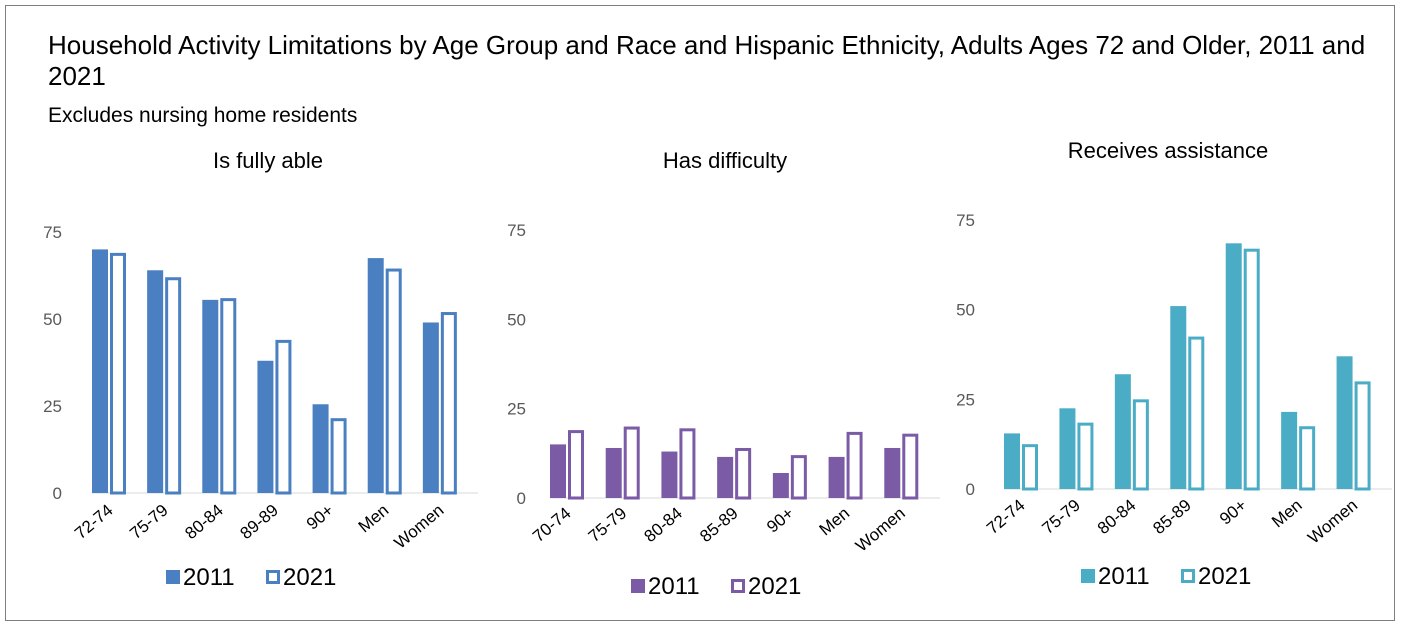 This screenshot has width=1403, height=624. What do you see at coordinates (259, 522) in the screenshot?
I see `x-tick-label: 89-89` at bounding box center [259, 522].